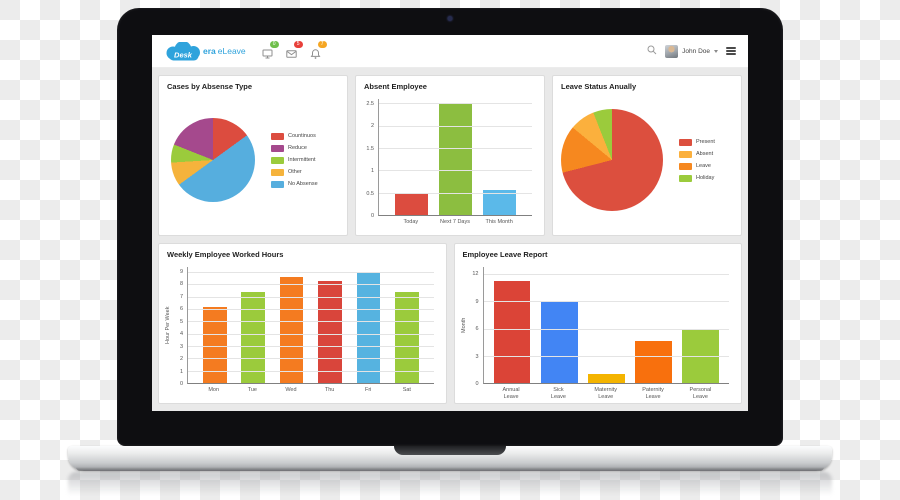 The image size is (900, 500). Describe the element at coordinates (183, 50) in the screenshot. I see `cloud-logo-icon: Desk` at that location.